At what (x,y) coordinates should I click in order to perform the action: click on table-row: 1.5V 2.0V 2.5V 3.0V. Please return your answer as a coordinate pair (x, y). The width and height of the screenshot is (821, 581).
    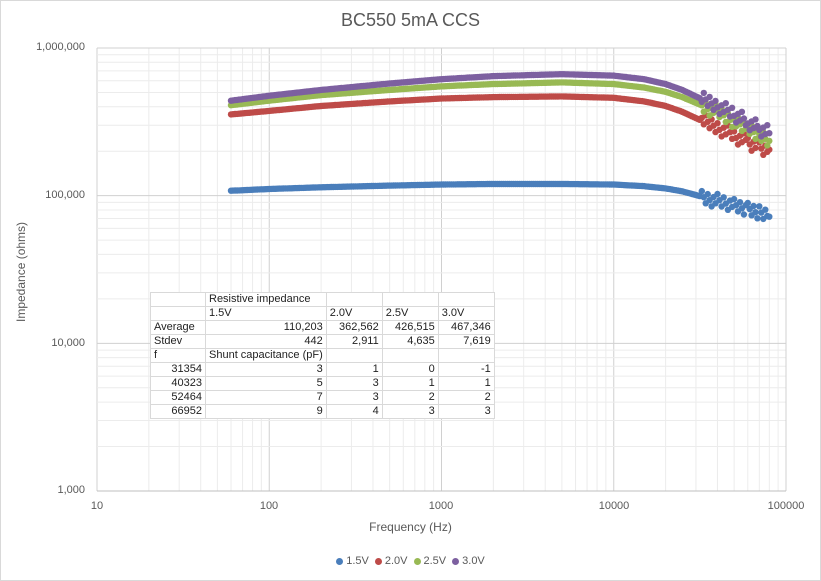
    Looking at the image, I should click on (322, 313).